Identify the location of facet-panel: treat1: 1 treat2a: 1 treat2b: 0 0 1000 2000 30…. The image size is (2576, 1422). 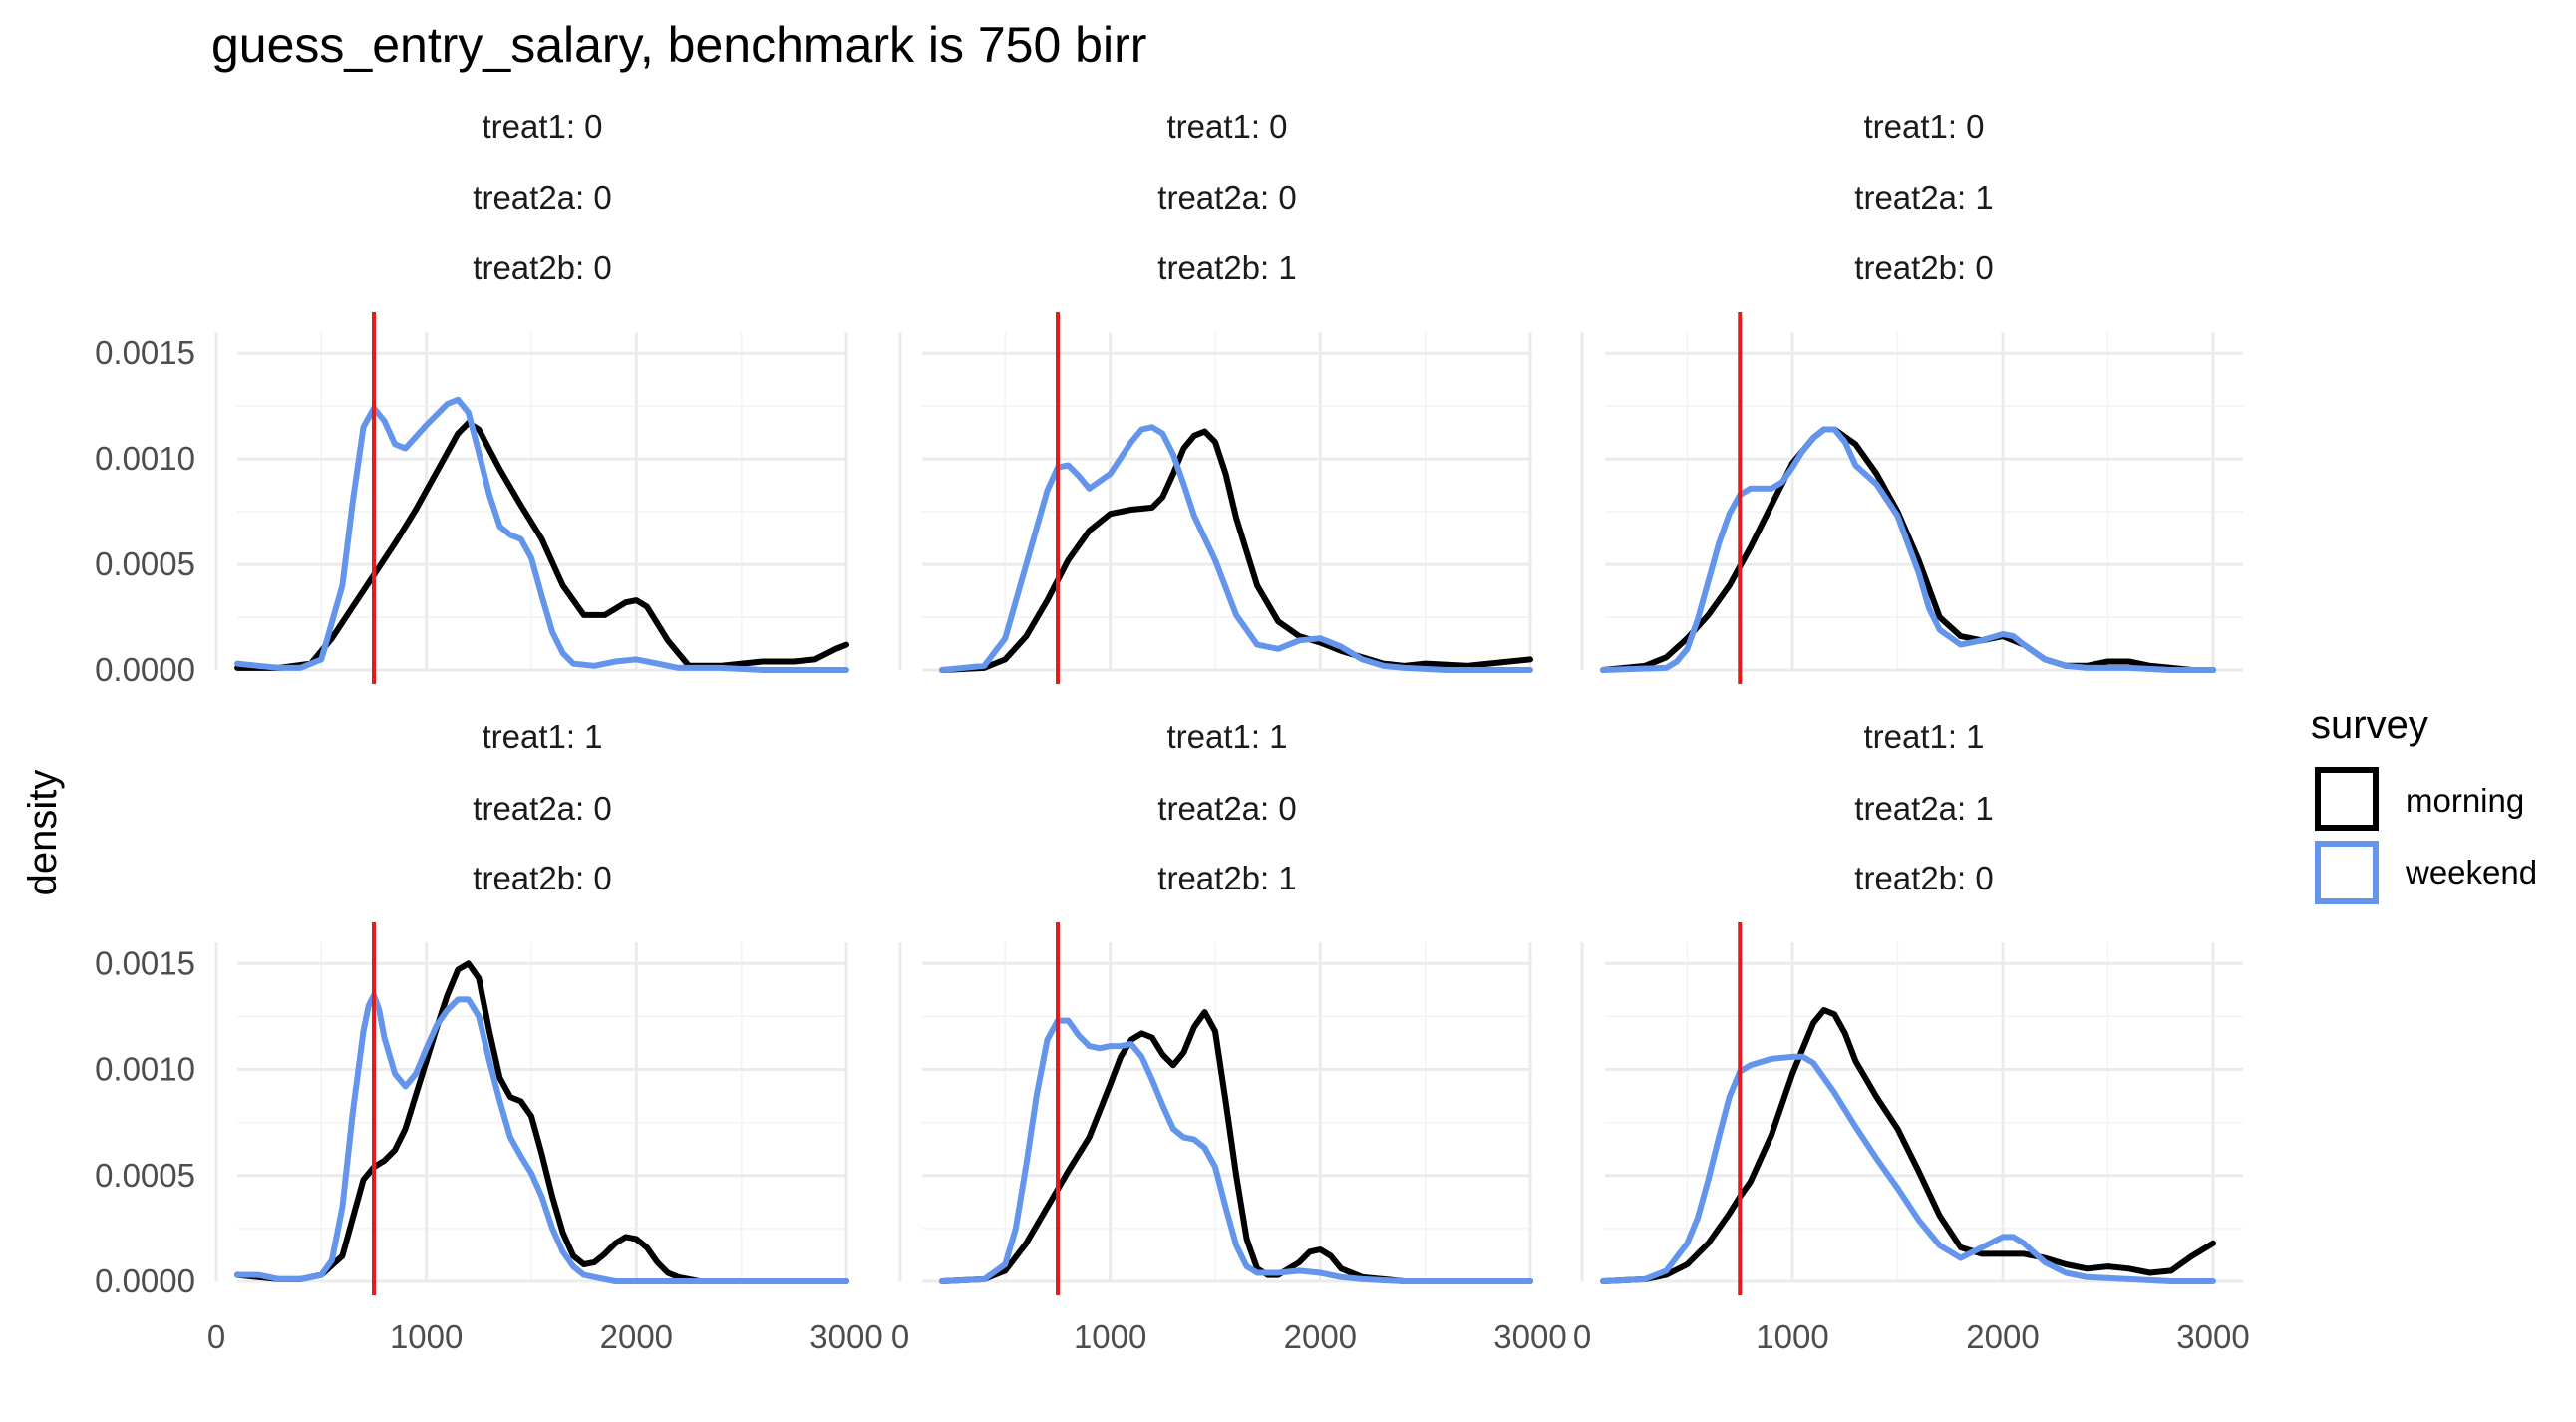
(1911, 1036).